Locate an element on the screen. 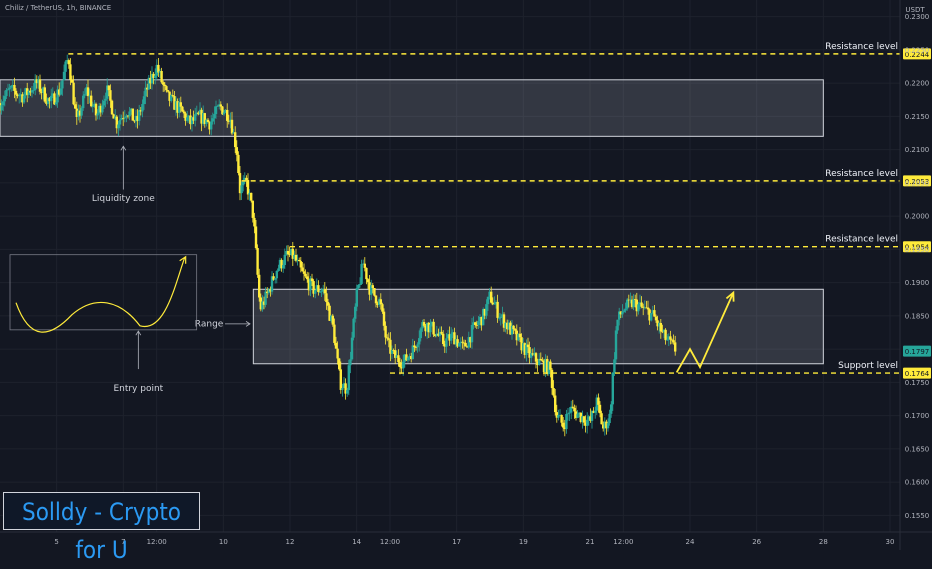 This screenshot has width=932, height=569. level-name-3: Support level is located at coordinates (868, 366).